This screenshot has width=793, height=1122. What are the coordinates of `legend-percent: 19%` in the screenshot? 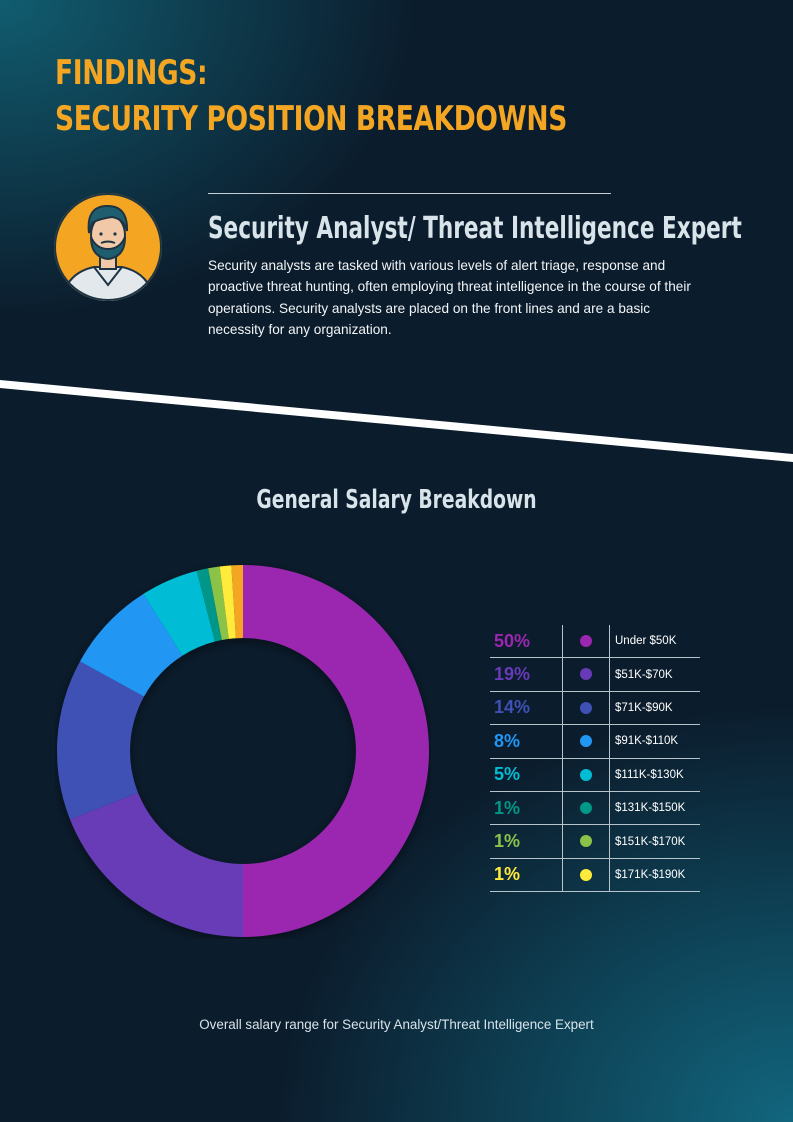 It's located at (526, 674).